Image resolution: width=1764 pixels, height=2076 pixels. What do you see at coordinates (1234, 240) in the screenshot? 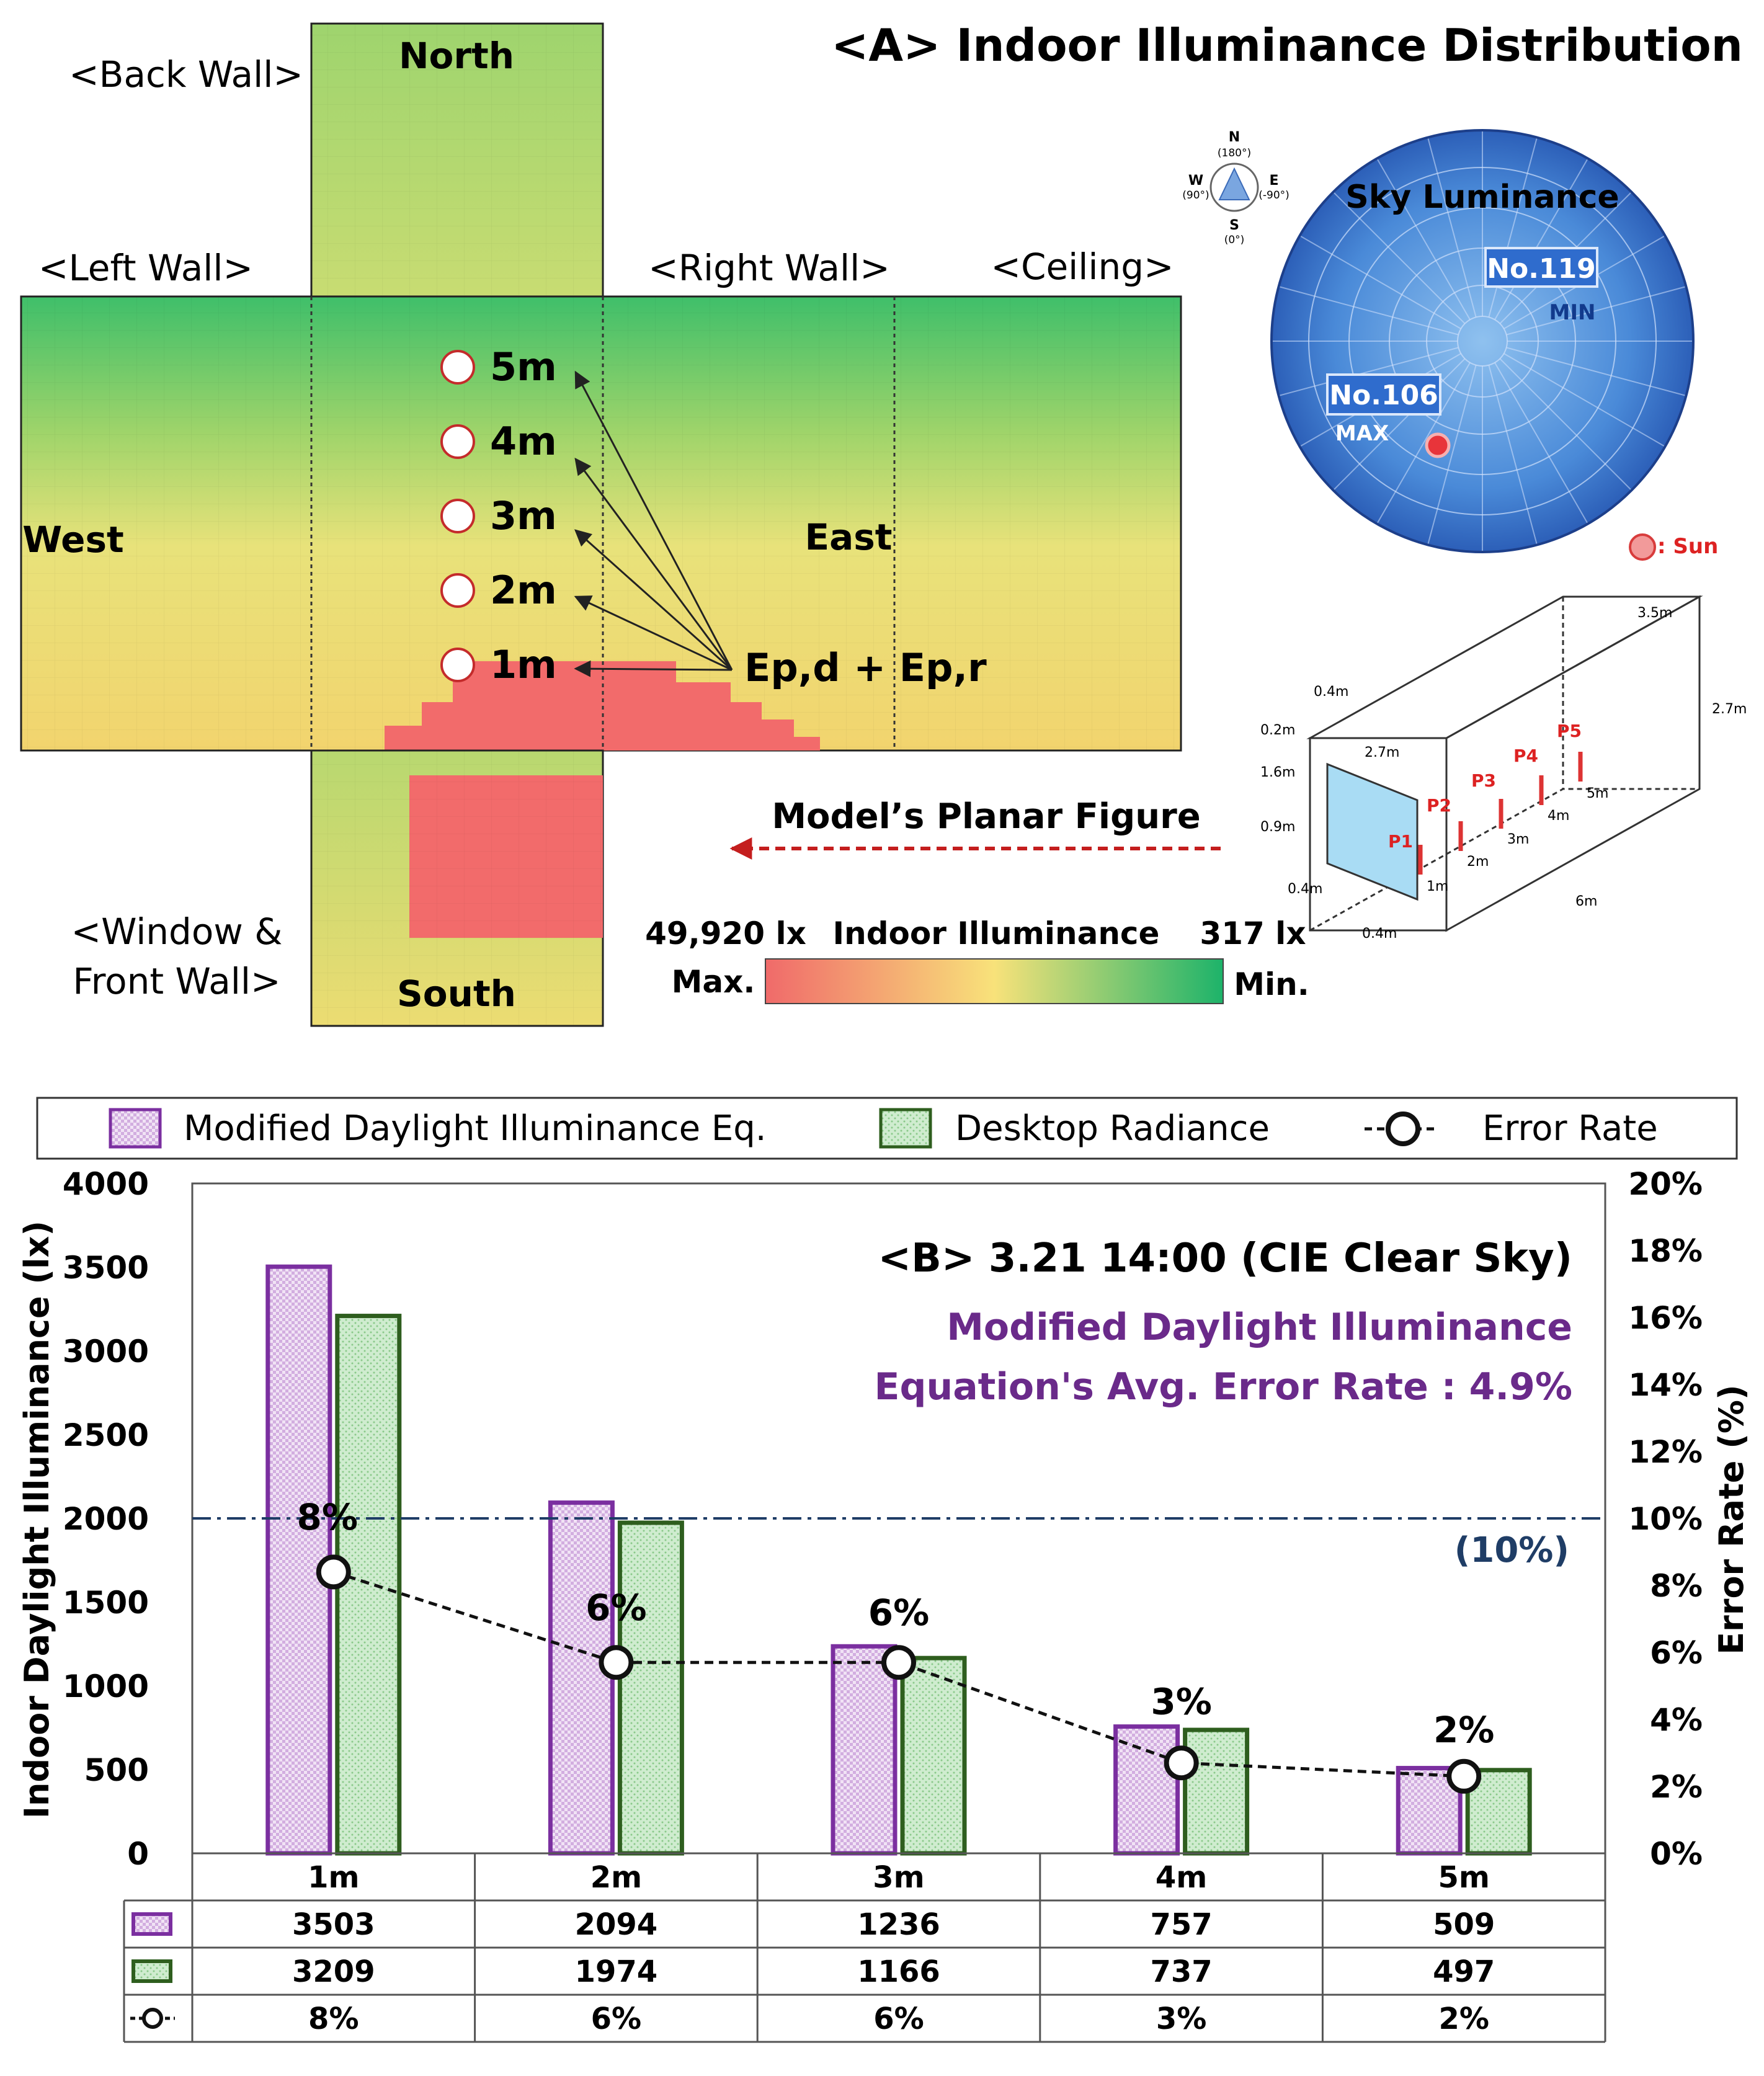
I see `compass-s-deg: (0°)` at bounding box center [1234, 240].